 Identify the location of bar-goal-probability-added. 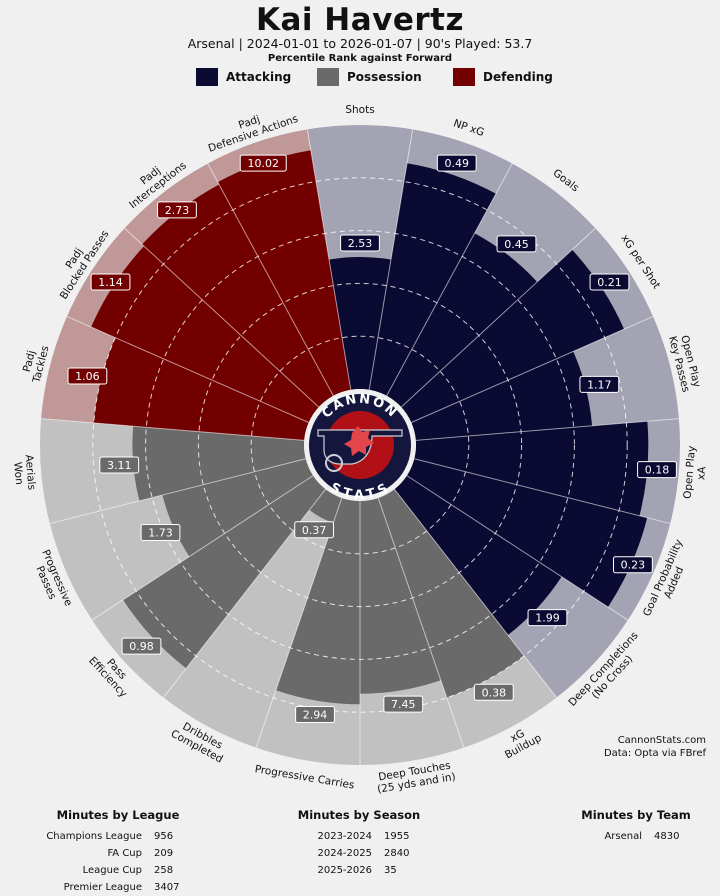
(527, 533).